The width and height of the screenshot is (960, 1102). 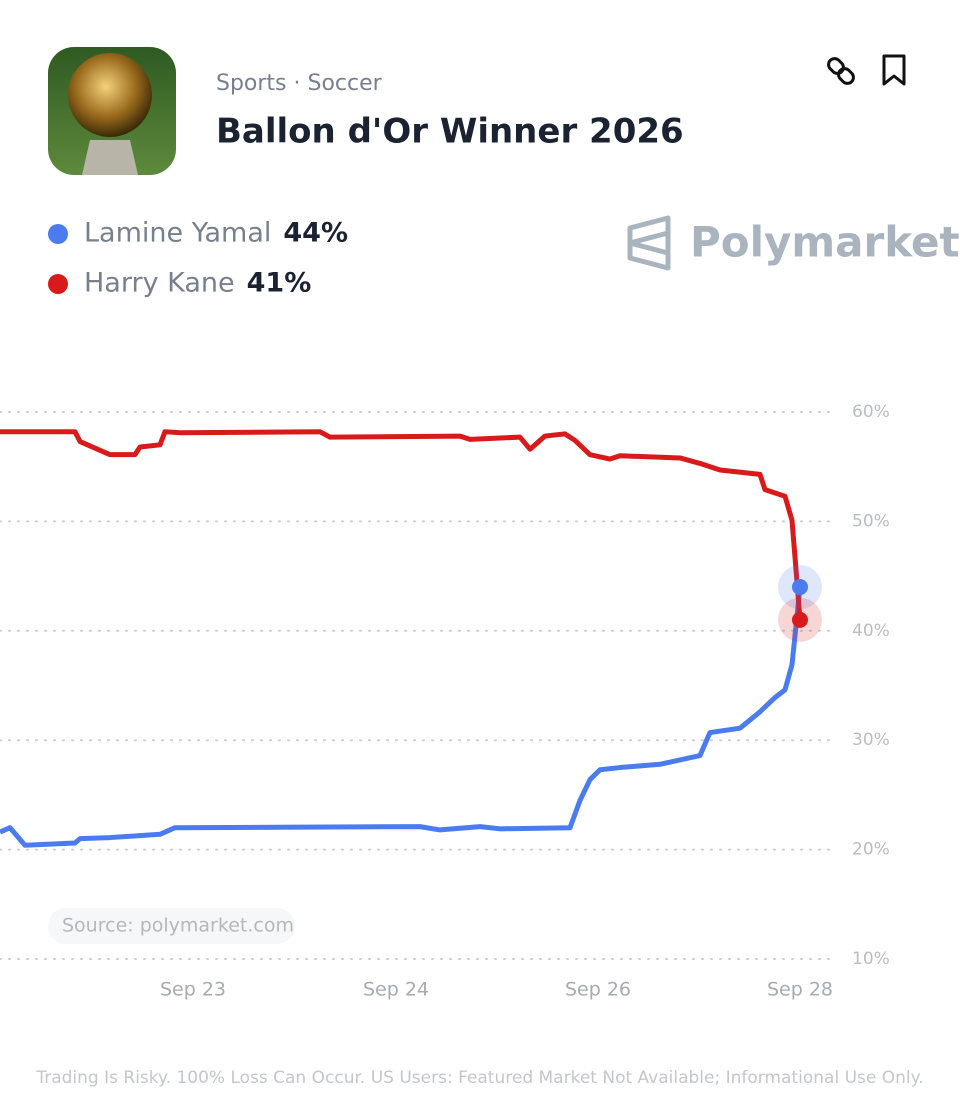 I want to click on legend-value: 44%, so click(x=315, y=233).